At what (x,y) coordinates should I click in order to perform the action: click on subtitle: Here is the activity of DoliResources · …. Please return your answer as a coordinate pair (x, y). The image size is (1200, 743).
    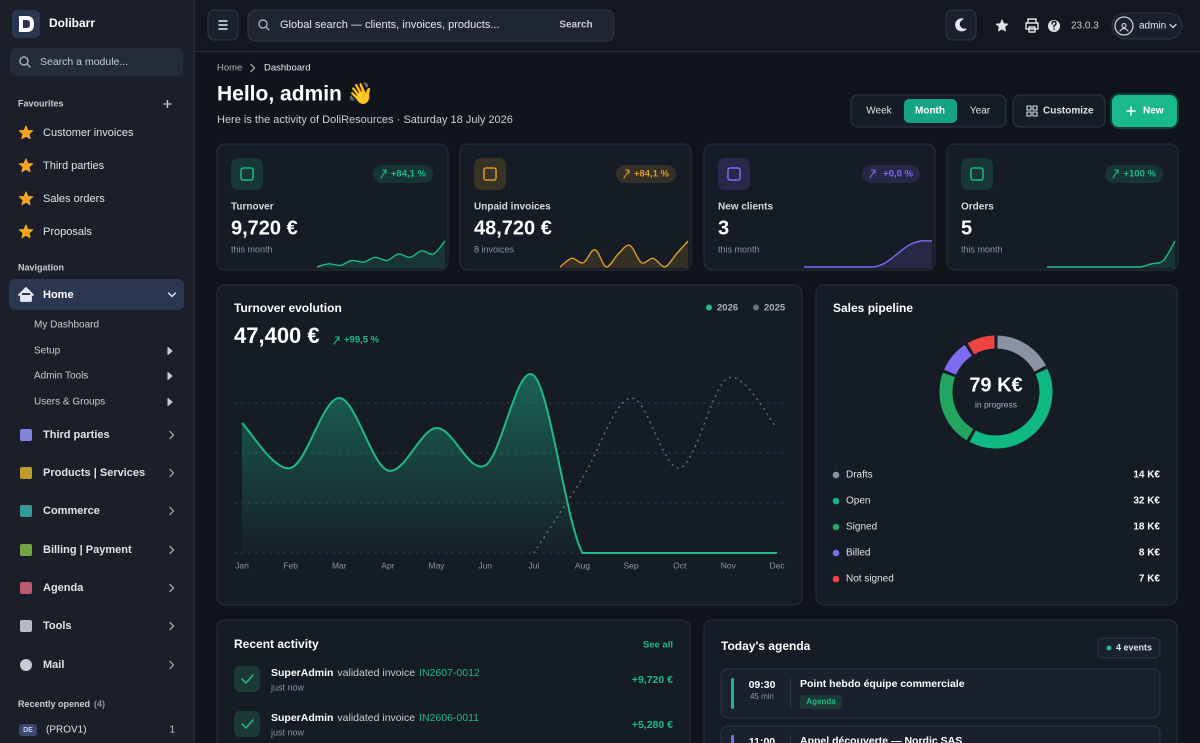
    Looking at the image, I should click on (365, 120).